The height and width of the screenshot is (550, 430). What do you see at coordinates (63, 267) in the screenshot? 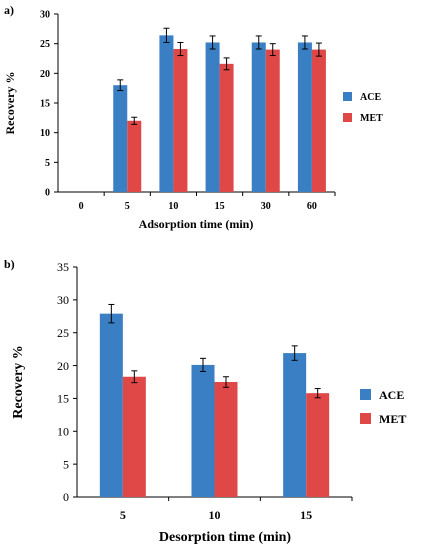
I see `y-tick-label: 35` at bounding box center [63, 267].